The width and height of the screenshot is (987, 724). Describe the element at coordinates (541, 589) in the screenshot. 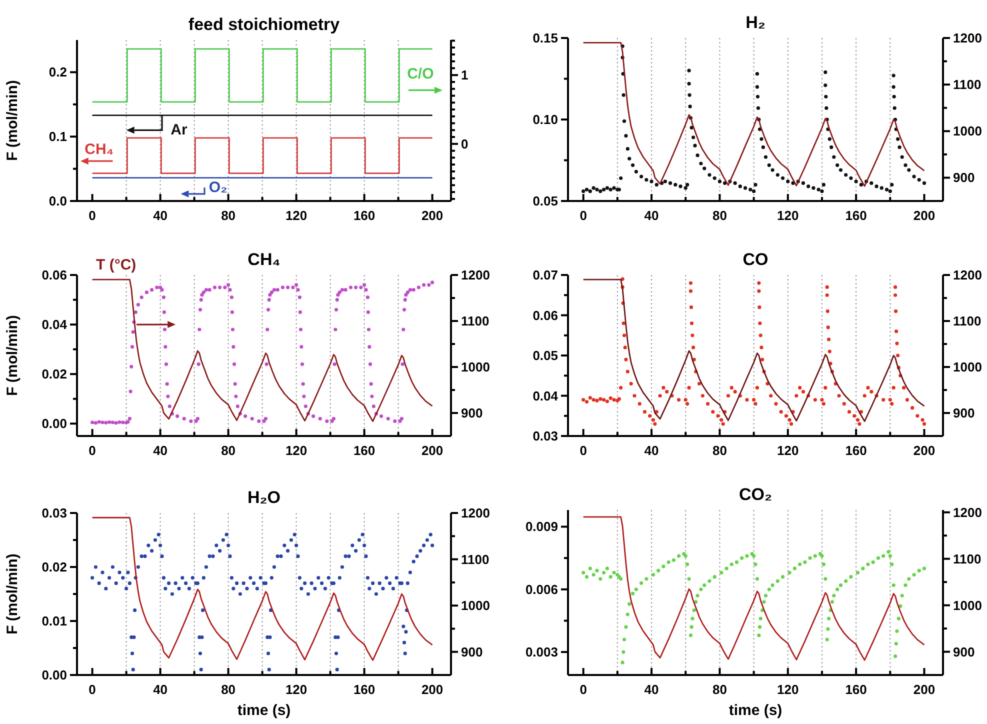

I see `y-tick-label: 0.006` at that location.